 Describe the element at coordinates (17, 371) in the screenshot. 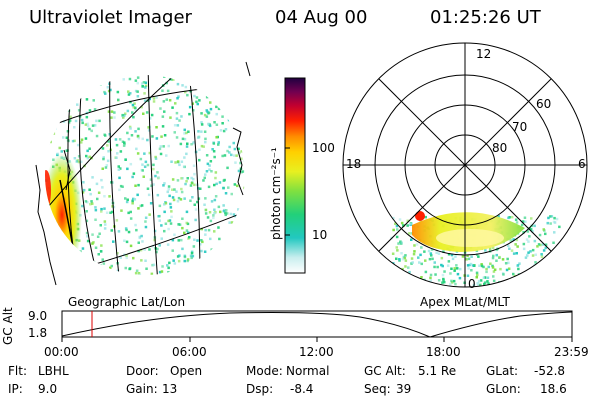

I see `info-flt-key: Flt:` at that location.